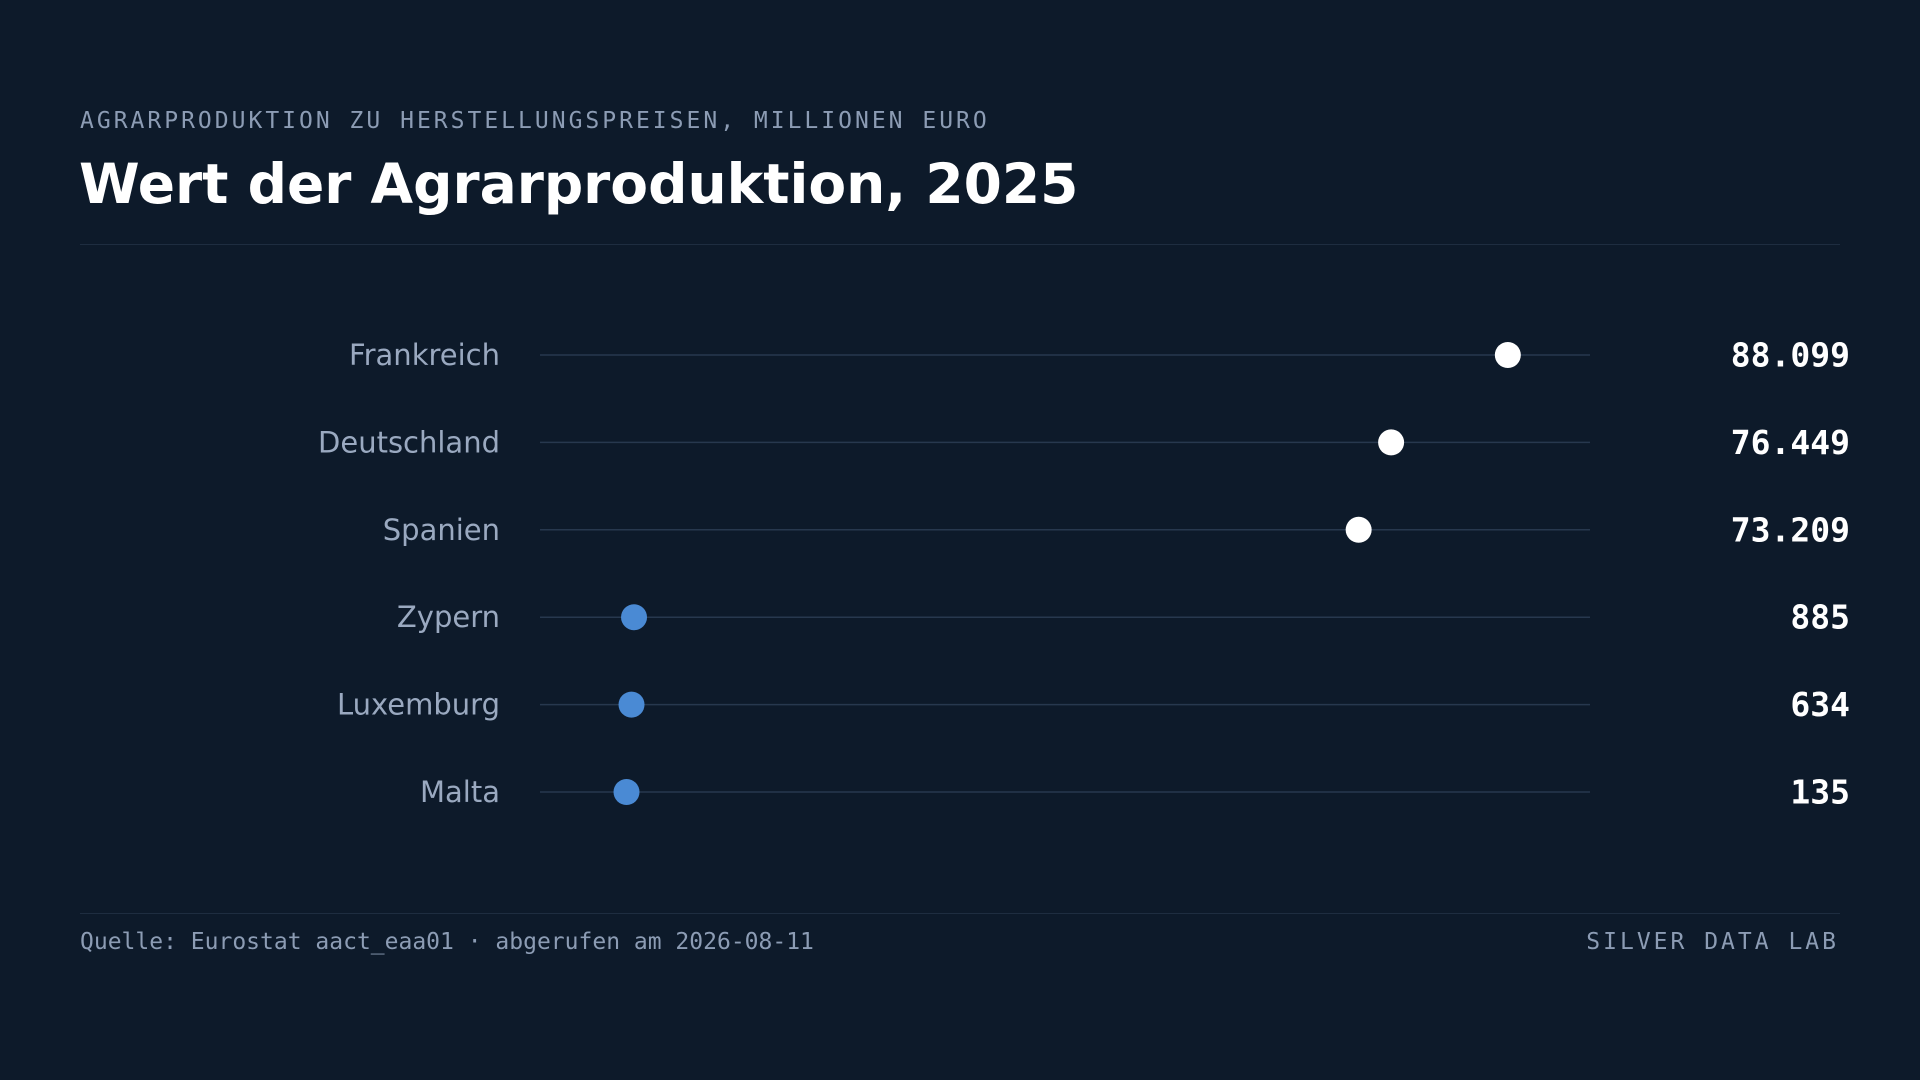 The width and height of the screenshot is (1920, 1080). Describe the element at coordinates (1099, 355) in the screenshot. I see `chart-row: Frankreich 88.099` at that location.